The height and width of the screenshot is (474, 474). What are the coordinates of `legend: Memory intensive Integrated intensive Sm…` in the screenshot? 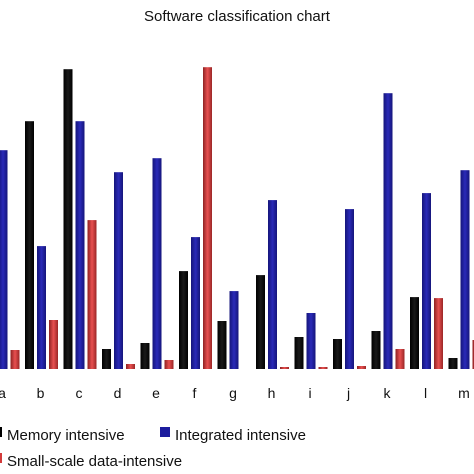 It's located at (153, 448).